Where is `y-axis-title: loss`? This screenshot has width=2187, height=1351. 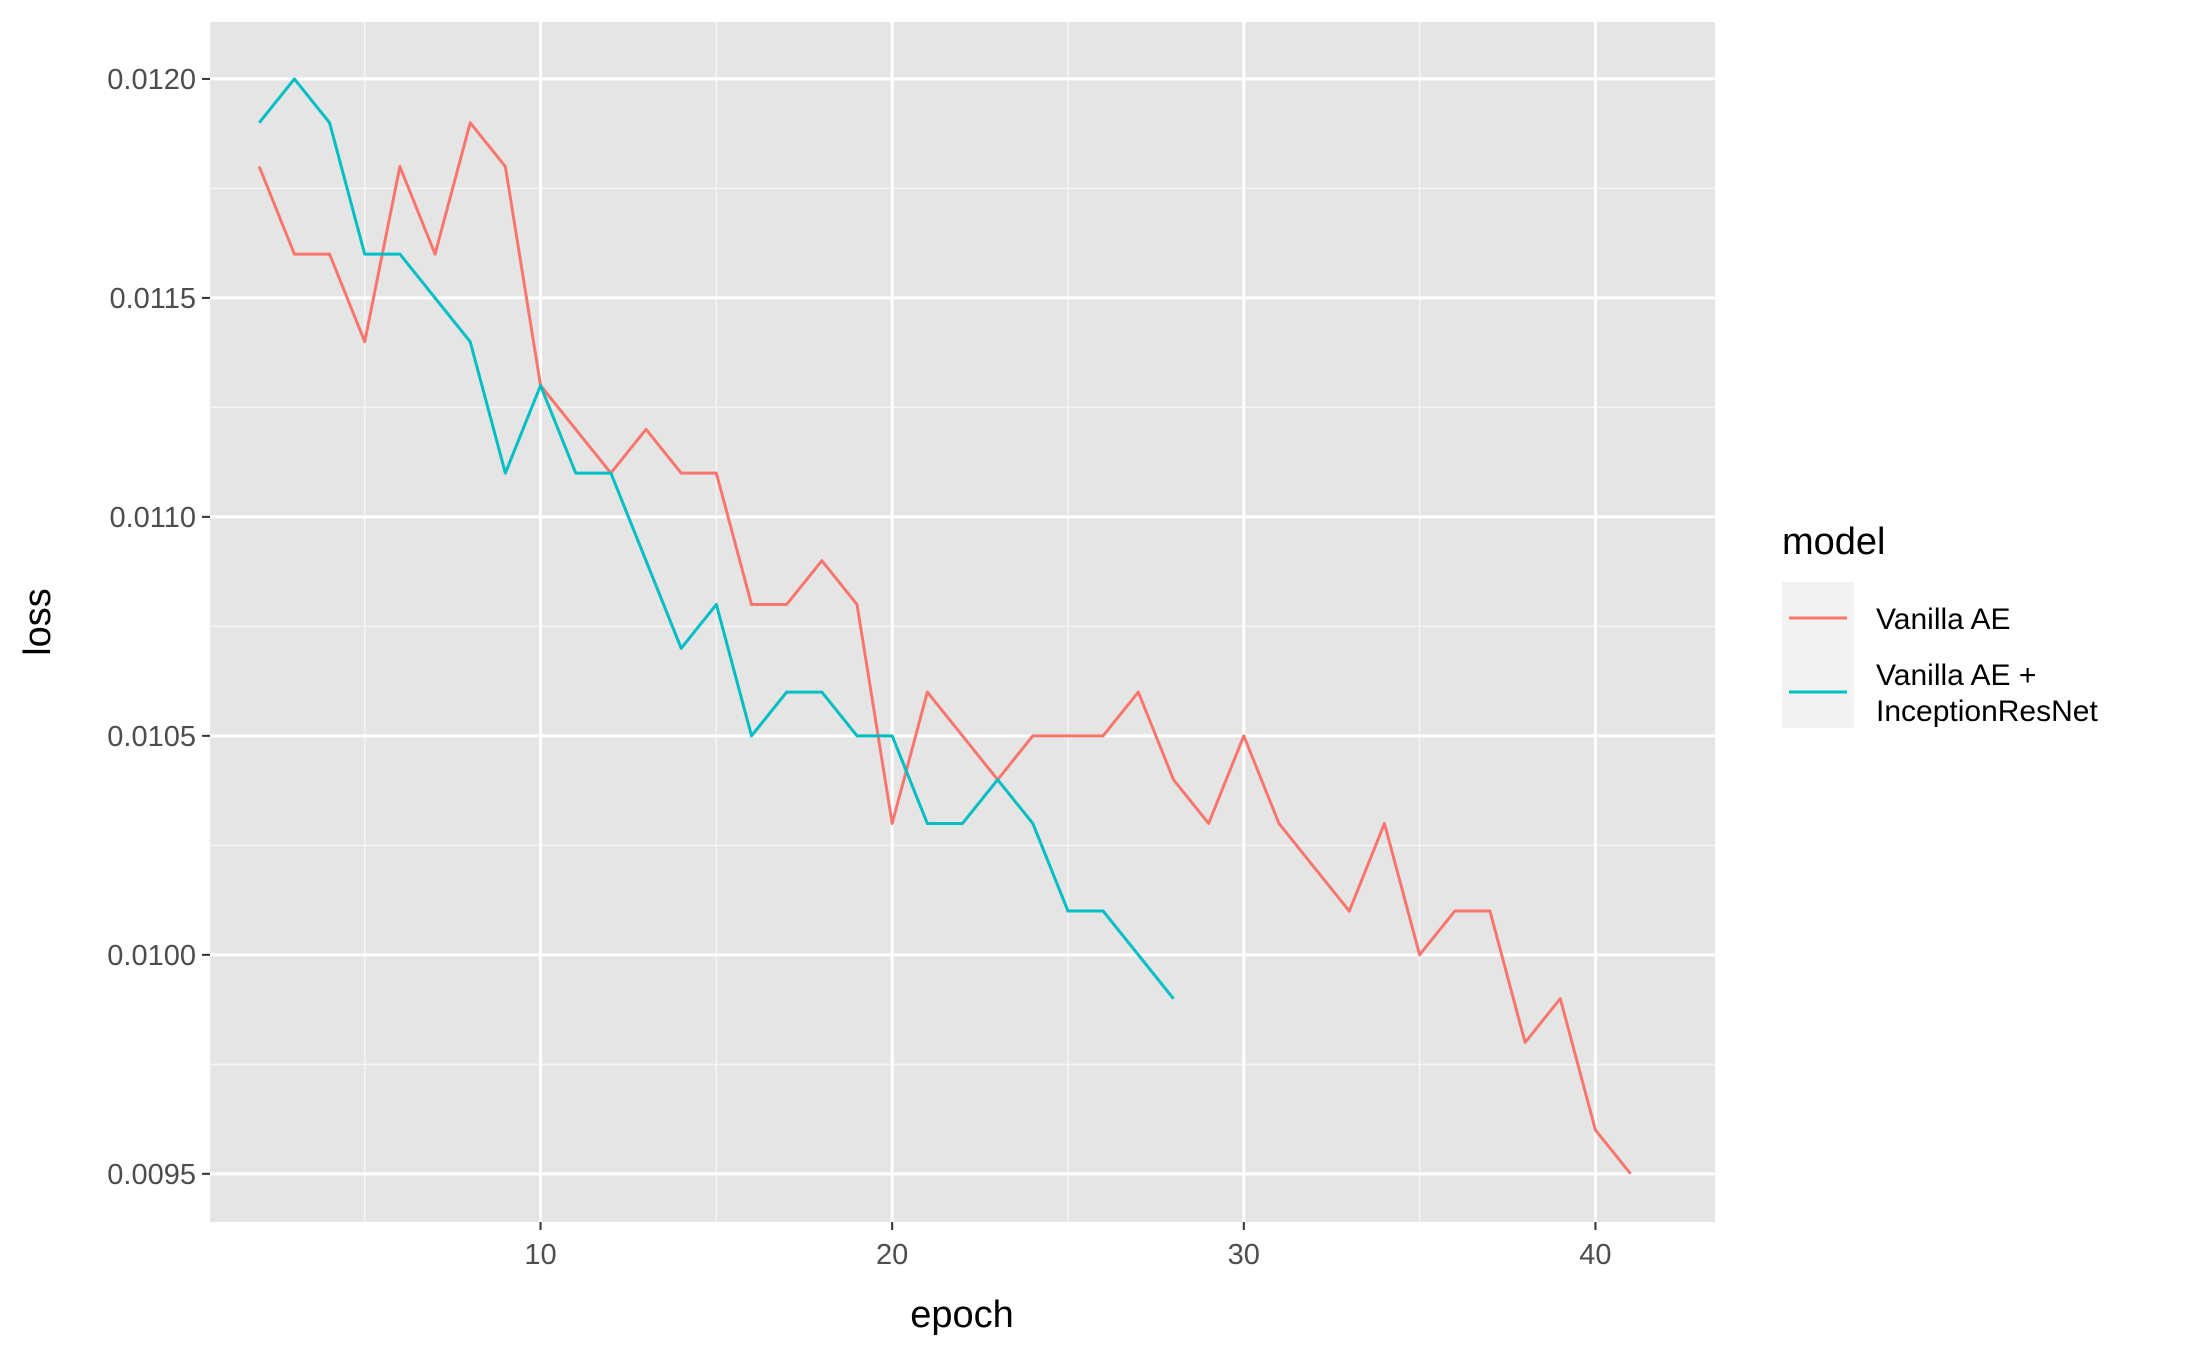 y-axis-title: loss is located at coordinates (38, 622).